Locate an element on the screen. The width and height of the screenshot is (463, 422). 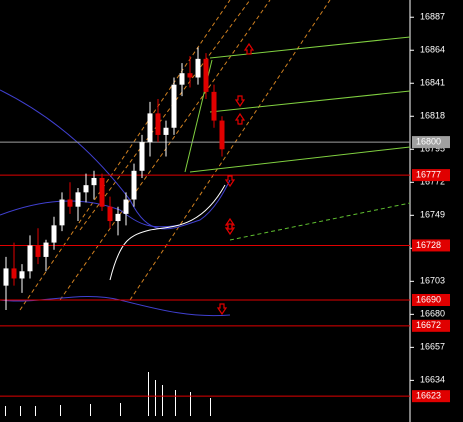
level-label: 16800 is located at coordinates (428, 141).